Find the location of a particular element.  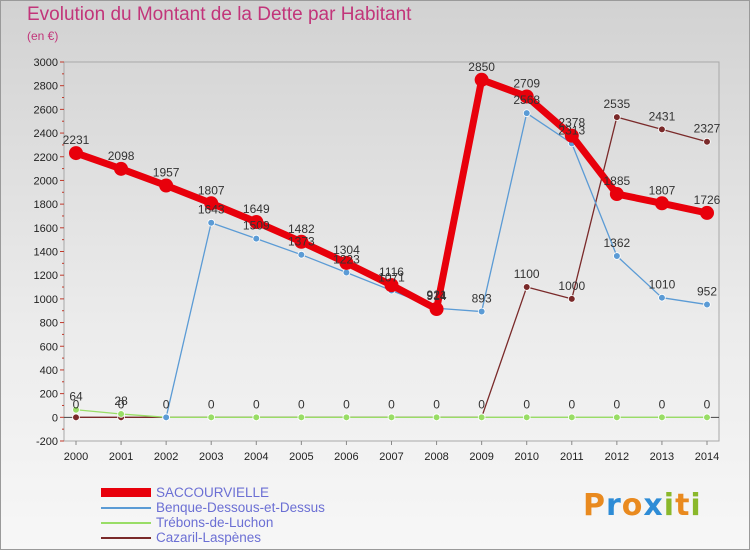

x-tick-label: 2012 is located at coordinates (617, 457).